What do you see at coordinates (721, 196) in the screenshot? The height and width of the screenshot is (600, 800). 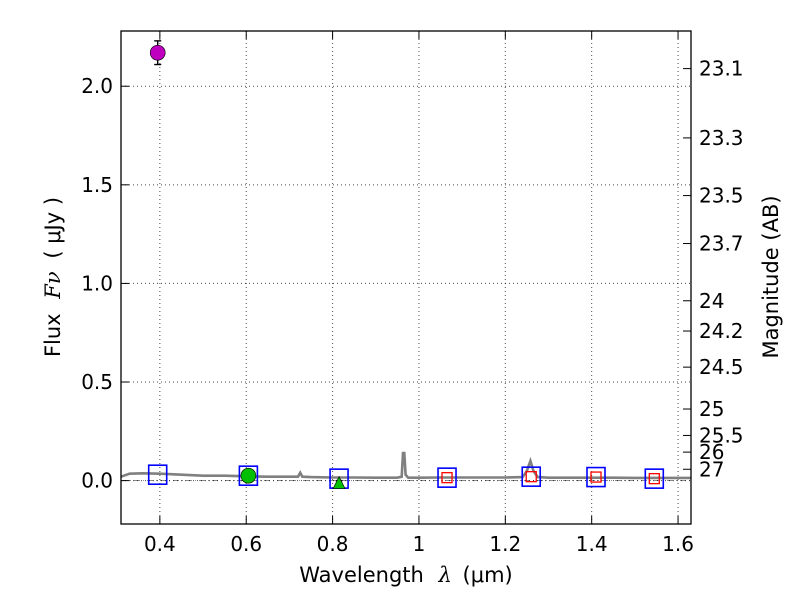 I see `y2-tick-label: 23.5` at bounding box center [721, 196].